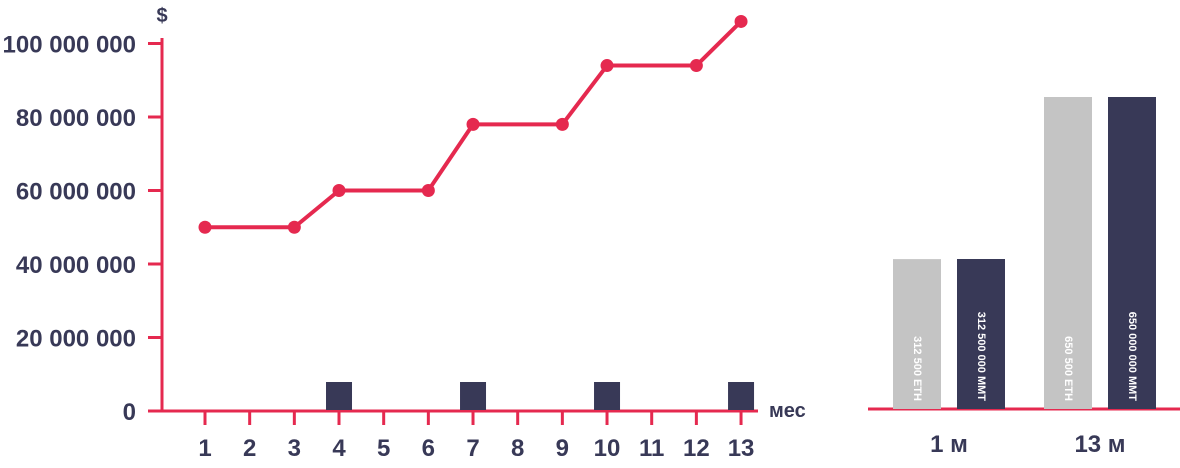 The image size is (1180, 468). Describe the element at coordinates (917, 368) in the screenshot. I see `bar-value-label: 312 500 ETH` at that location.